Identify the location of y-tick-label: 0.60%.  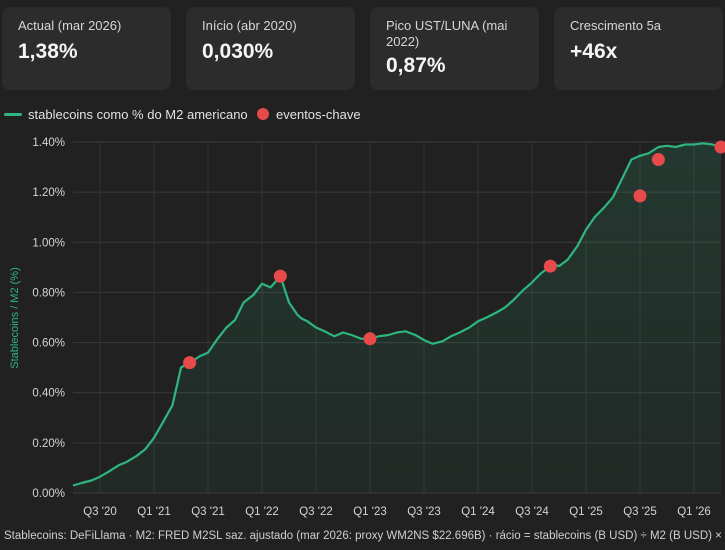
(48, 344).